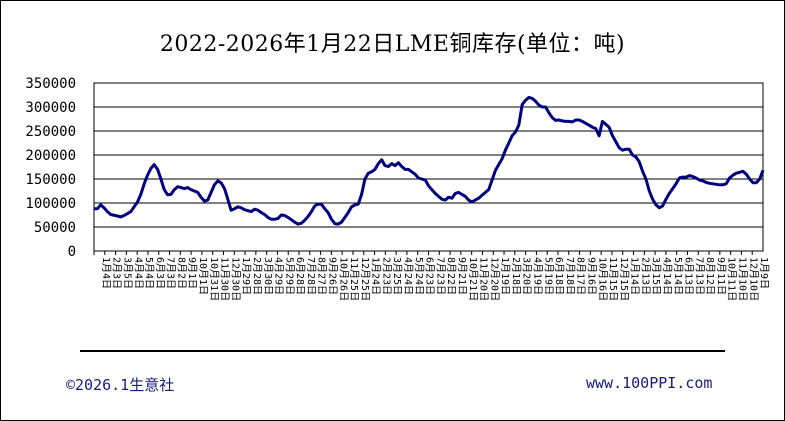 This screenshot has width=785, height=421. I want to click on x-tick-label: 3月30日, so click(268, 276).